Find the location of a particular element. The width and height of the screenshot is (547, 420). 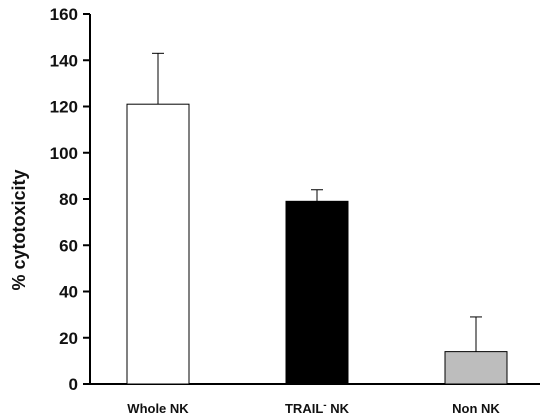

y-tick-label: 20 is located at coordinates (68, 338).